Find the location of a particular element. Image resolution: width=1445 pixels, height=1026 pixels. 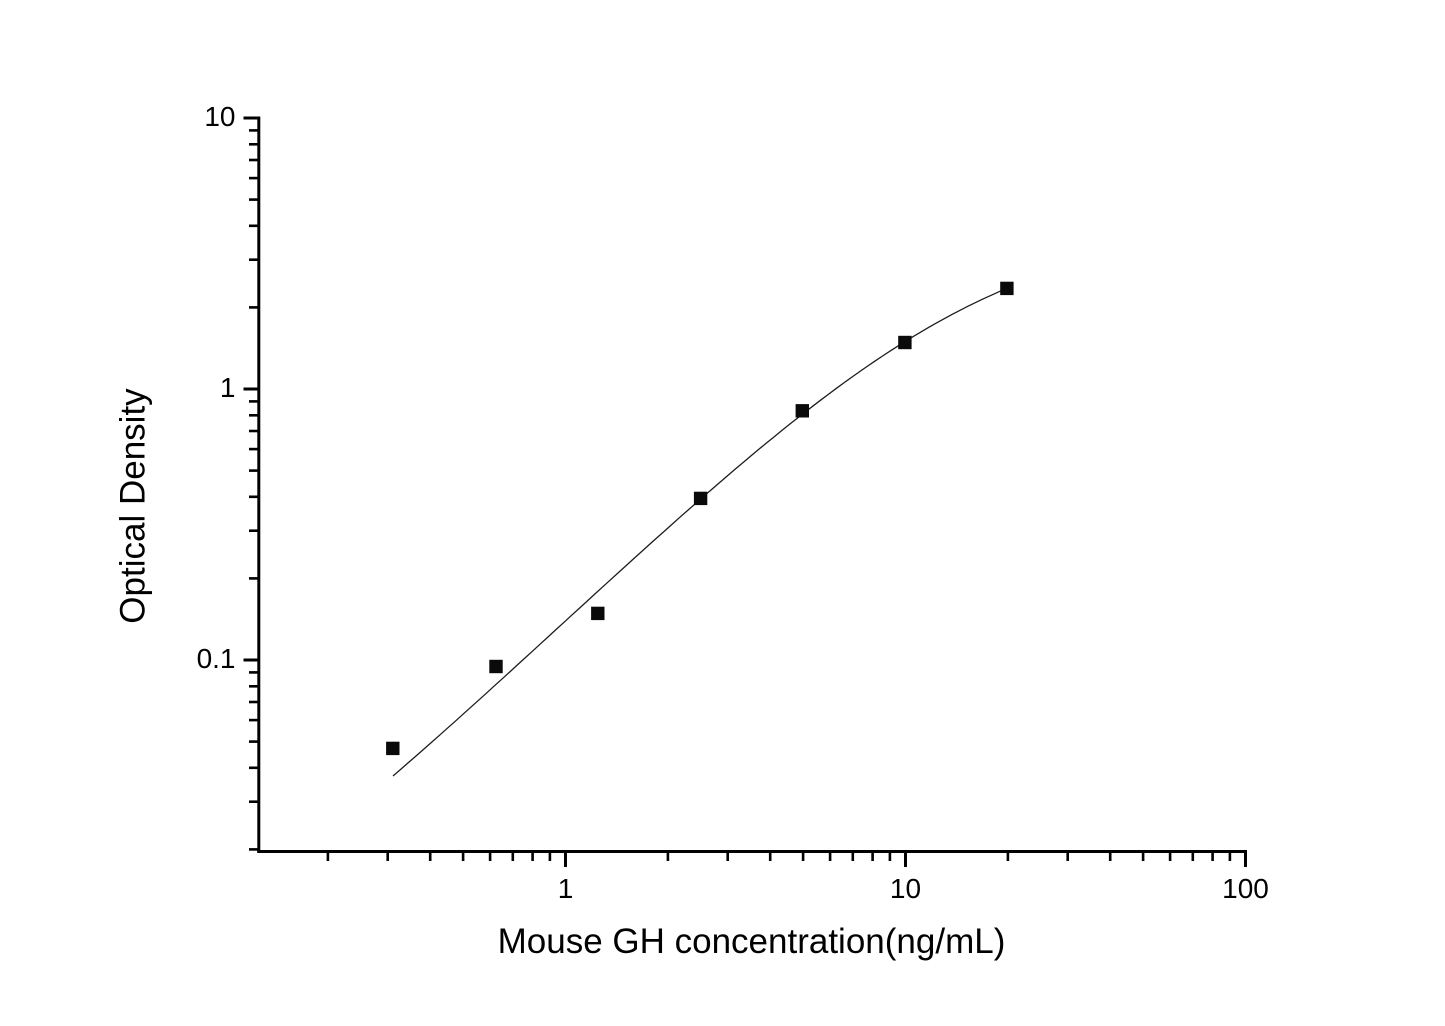

svg-text: Optical Density is located at coordinates (133, 506).